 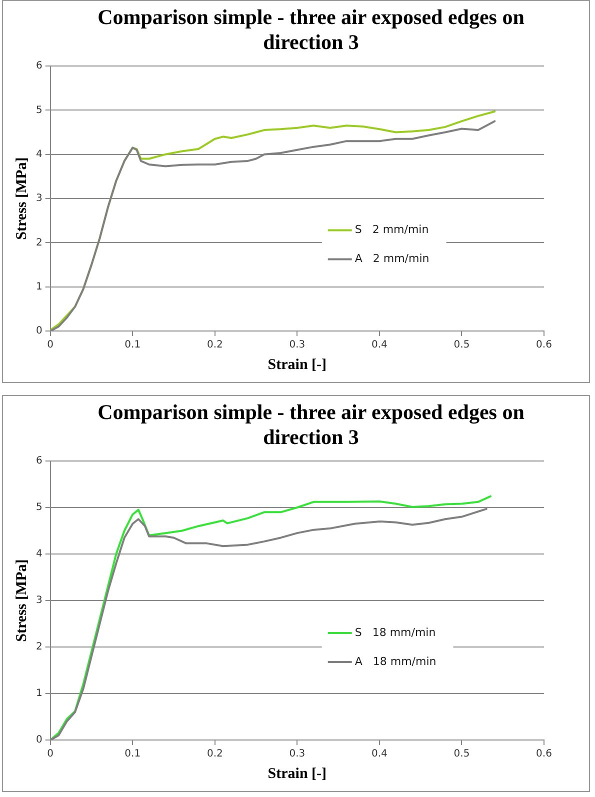 What do you see at coordinates (395, 632) in the screenshot?
I see `legend-label: S 18 mm/min` at bounding box center [395, 632].